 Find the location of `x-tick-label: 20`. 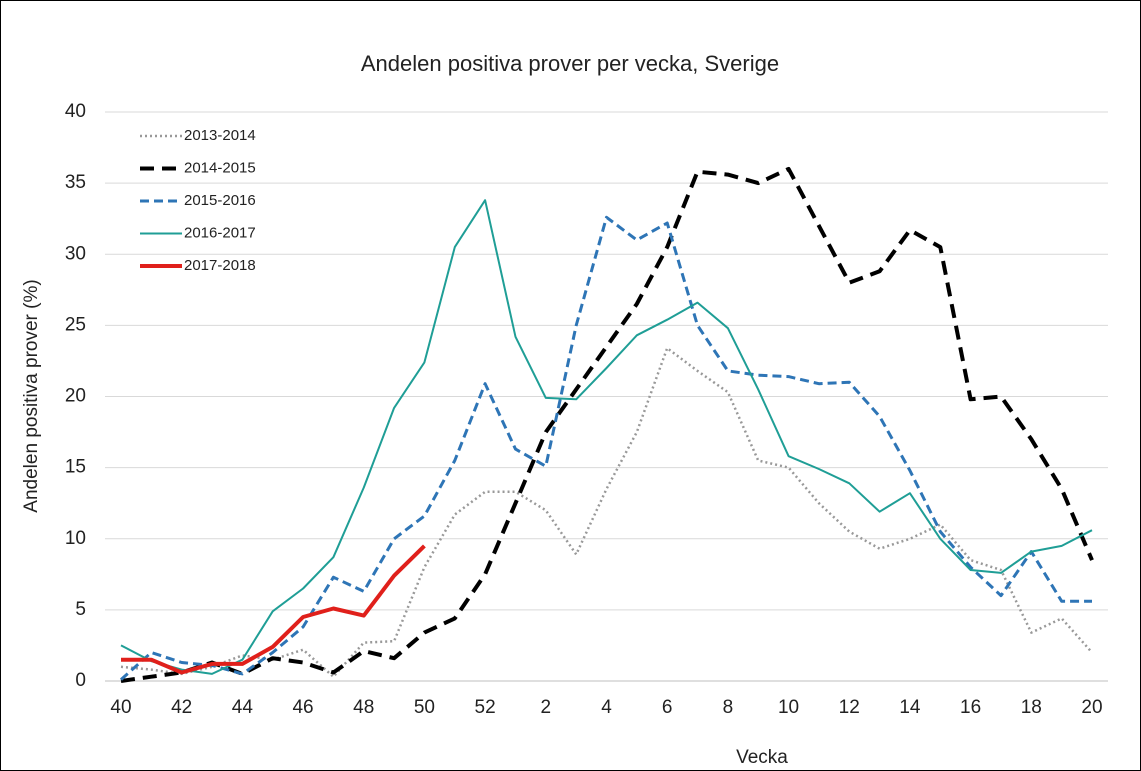

x-tick-label: 20 is located at coordinates (1091, 707).